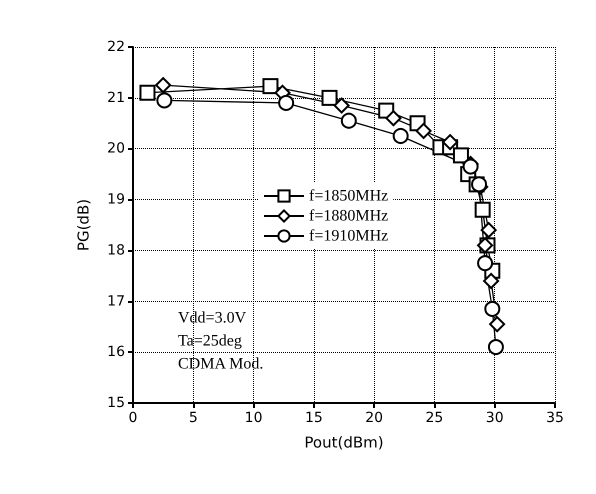  What do you see at coordinates (116, 148) in the screenshot?
I see `y-tick-label: 20` at bounding box center [116, 148].